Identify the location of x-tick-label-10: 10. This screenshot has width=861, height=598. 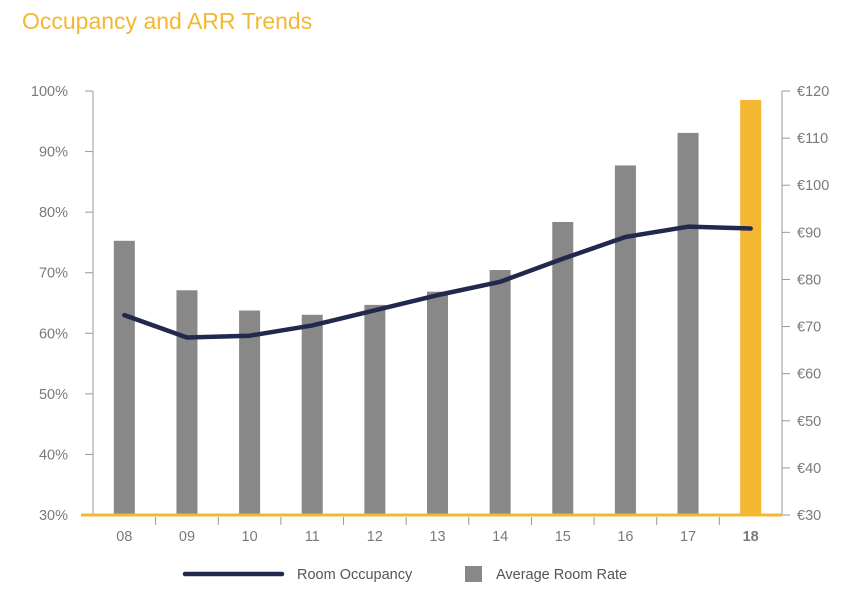
(250, 537).